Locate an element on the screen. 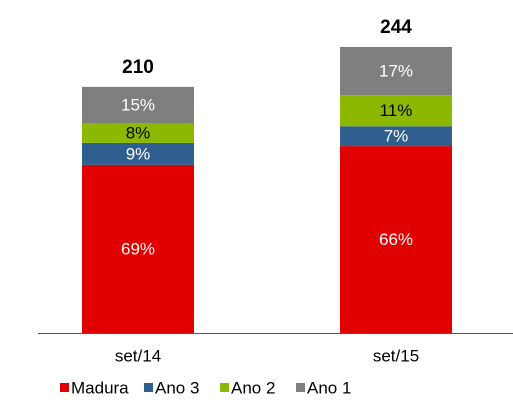 Image resolution: width=513 pixels, height=400 pixels. data-label: 66% is located at coordinates (396, 239).